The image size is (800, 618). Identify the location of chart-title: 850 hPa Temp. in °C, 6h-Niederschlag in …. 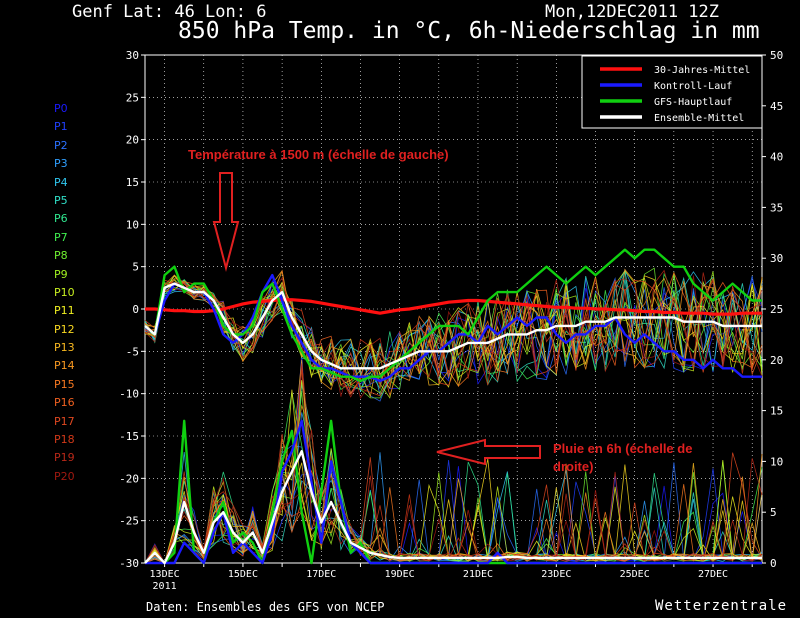
(469, 31).